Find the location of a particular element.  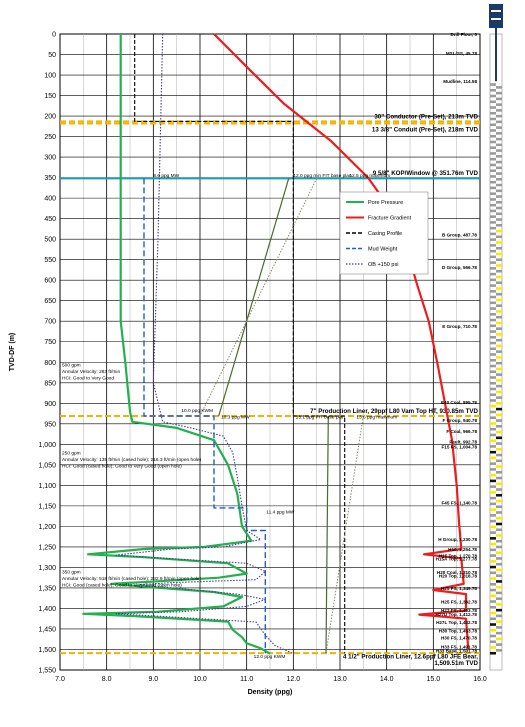

x-tick-label: 15.0 is located at coordinates (434, 679).